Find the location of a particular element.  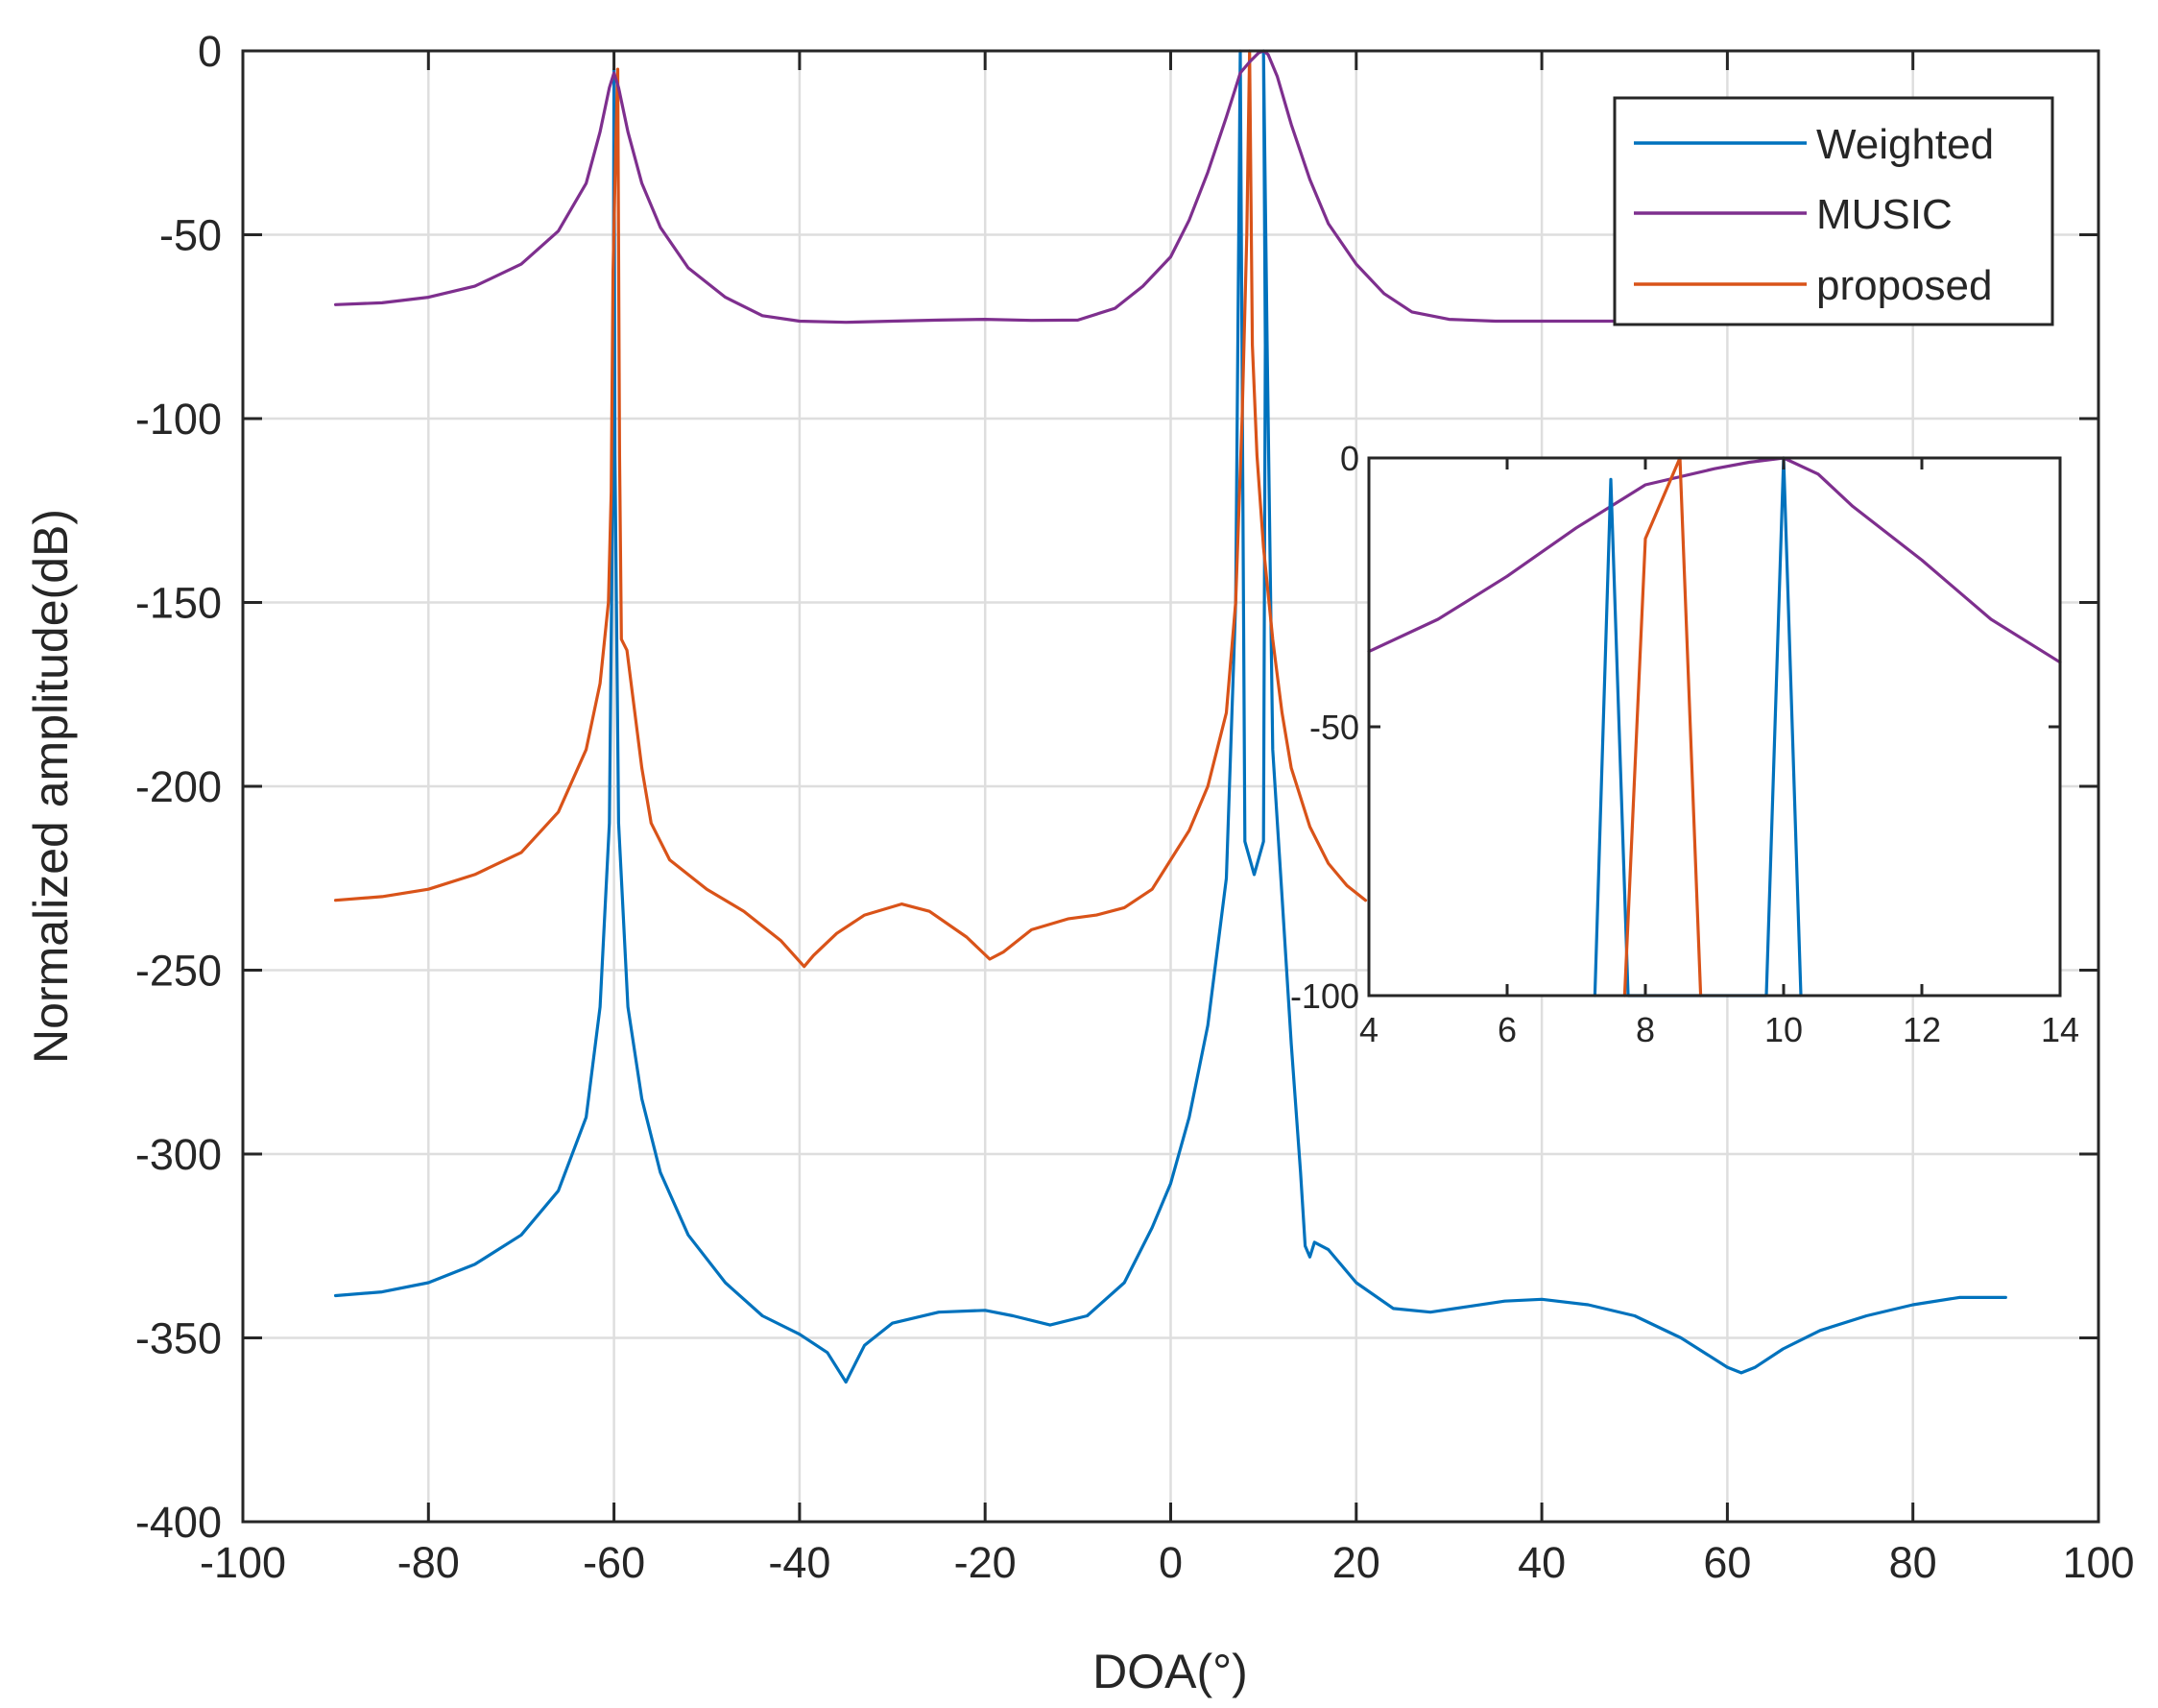

x-tick-label: 20 is located at coordinates (1356, 1562).